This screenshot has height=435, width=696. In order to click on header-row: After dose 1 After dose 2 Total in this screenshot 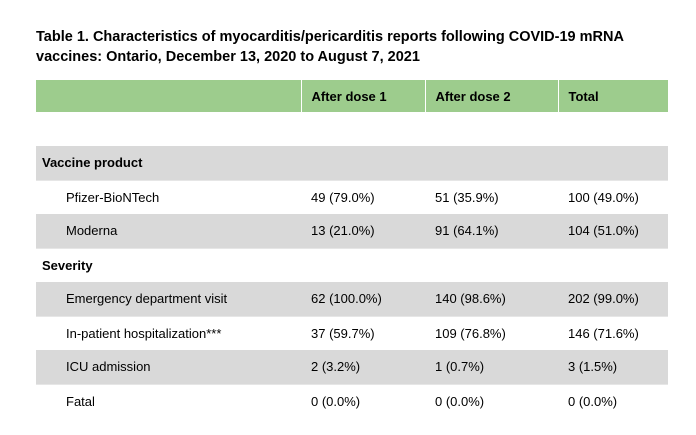, I will do `click(352, 96)`.